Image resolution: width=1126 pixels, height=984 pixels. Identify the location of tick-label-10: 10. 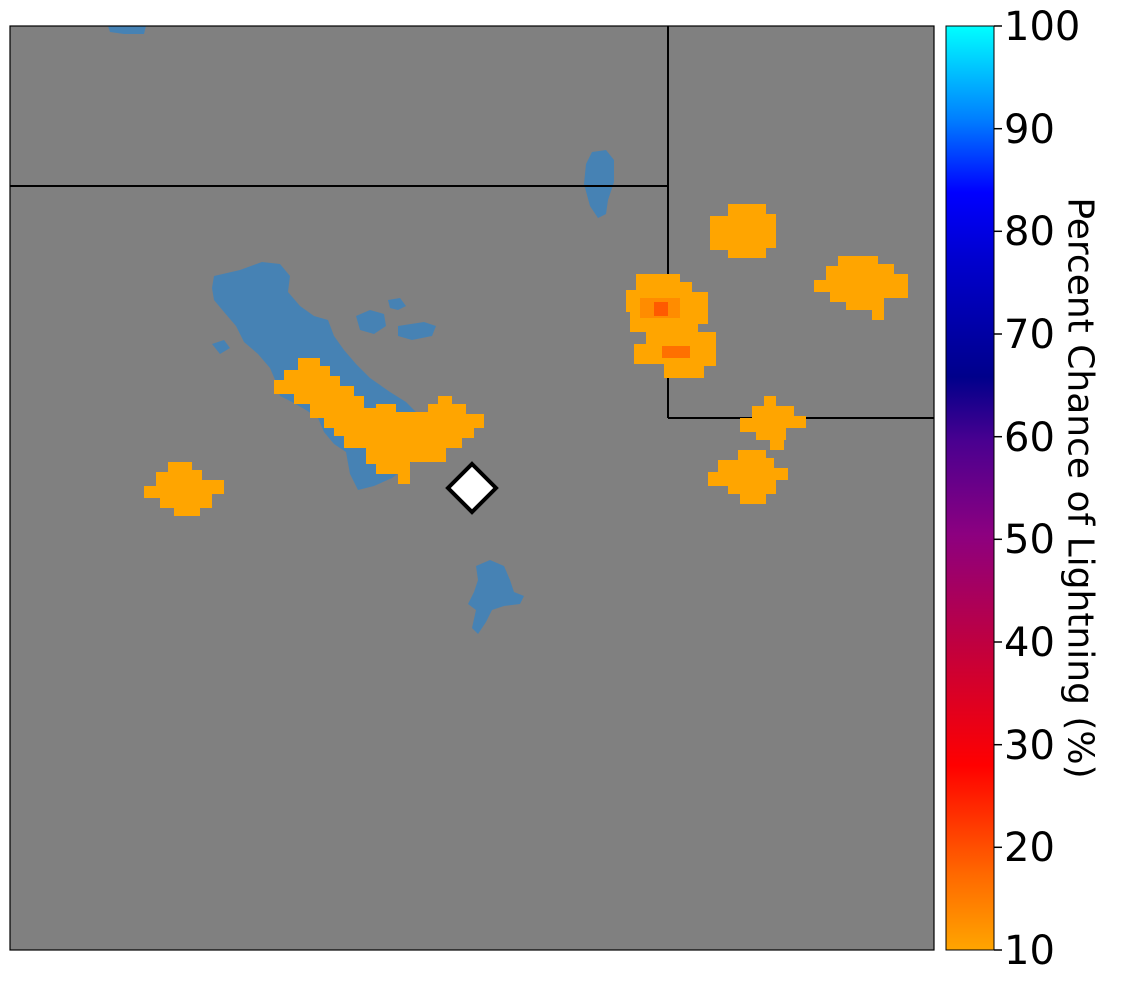
(1029, 951).